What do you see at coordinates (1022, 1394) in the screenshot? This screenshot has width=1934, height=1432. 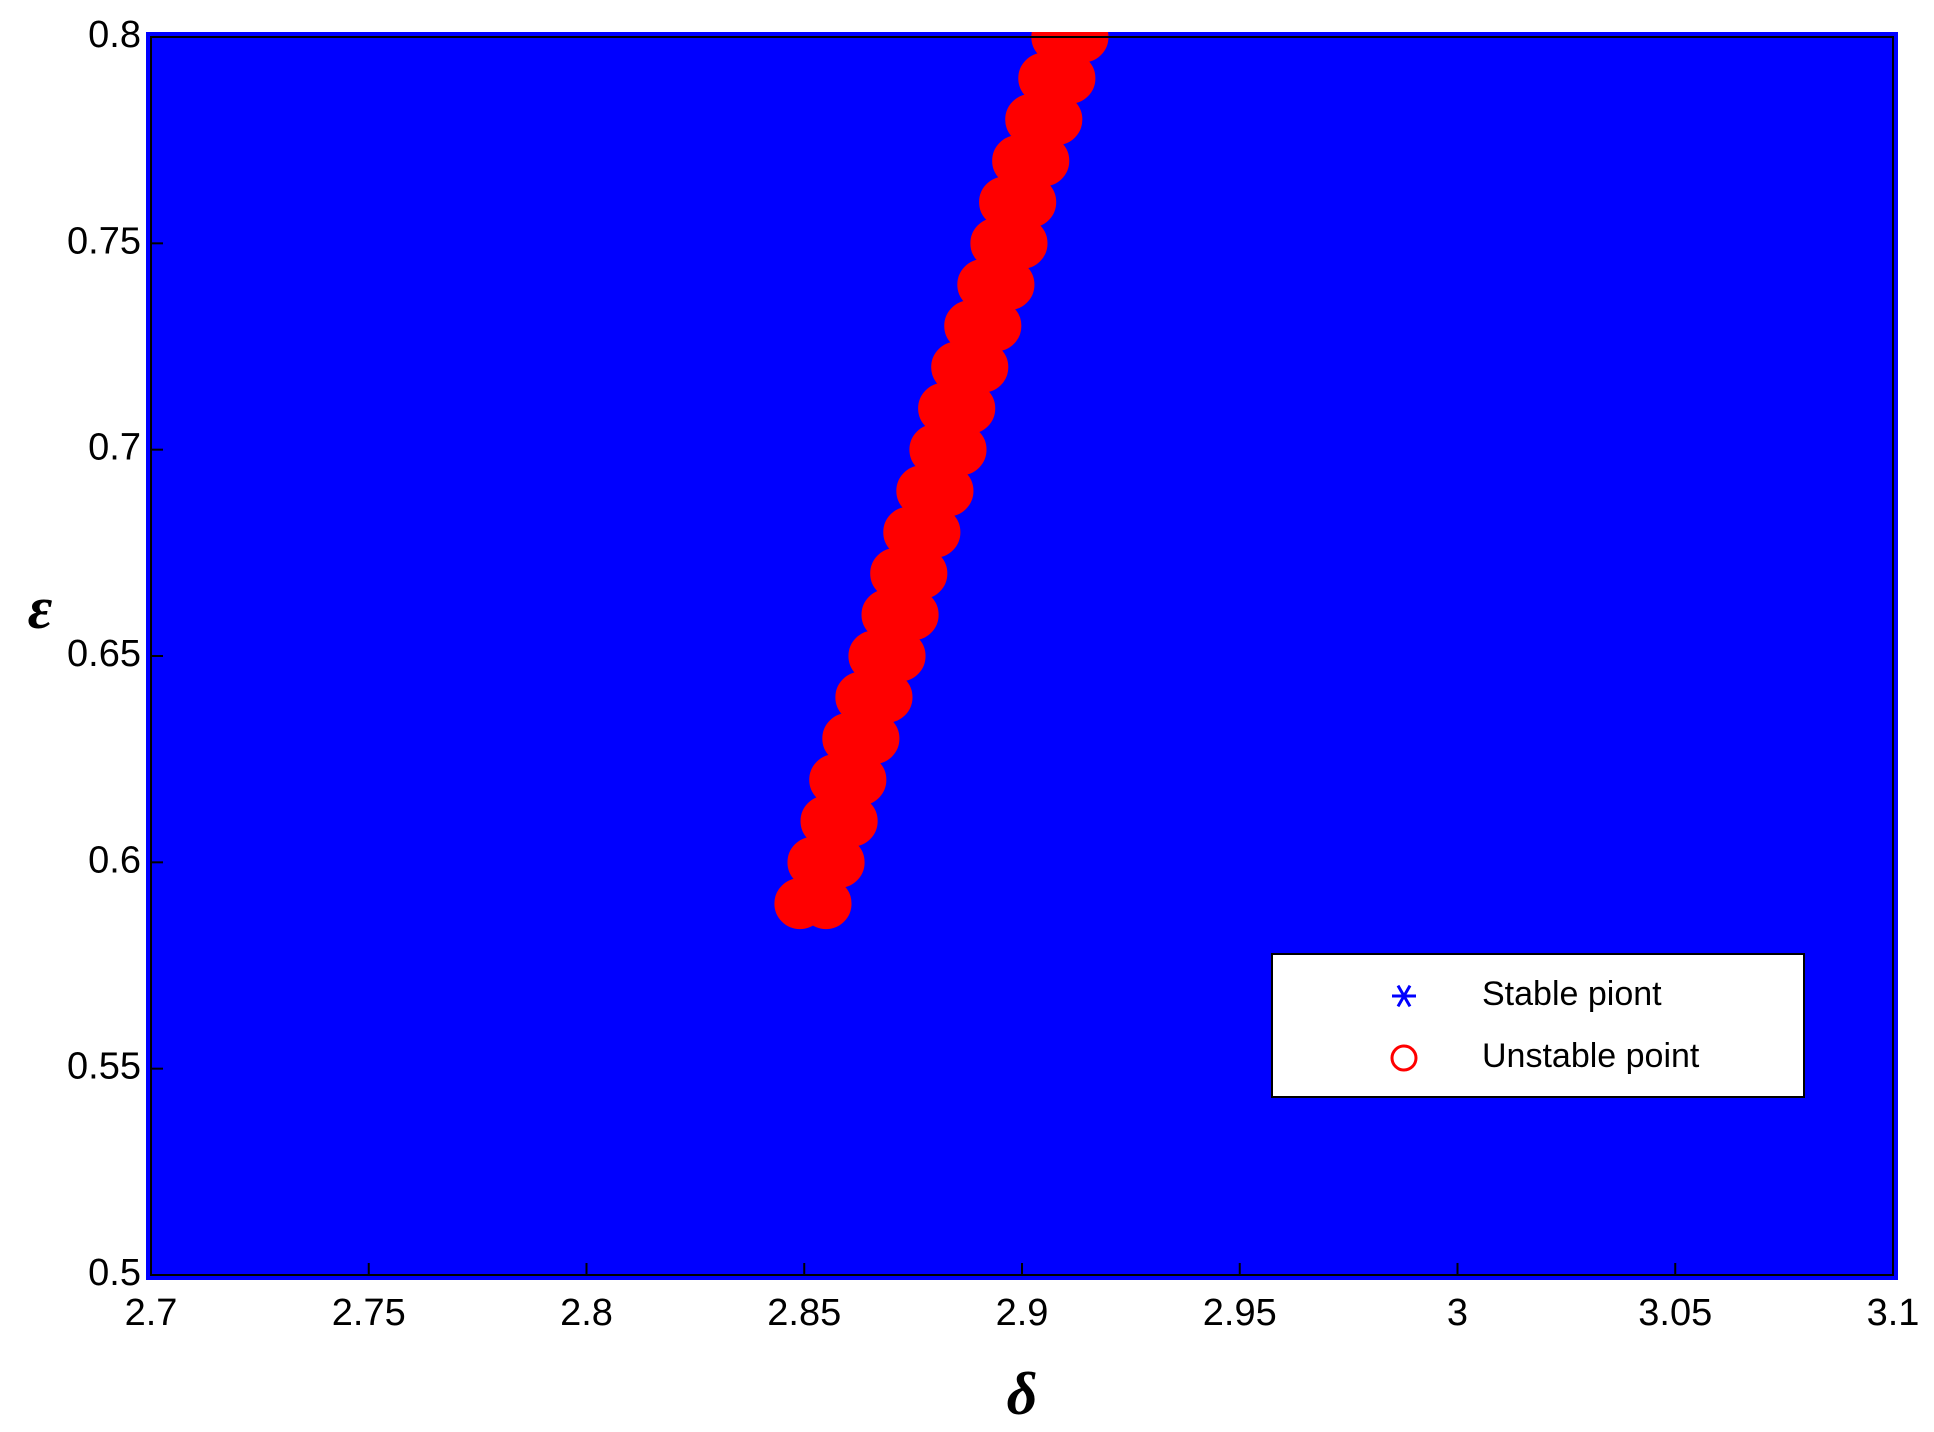 I see `x-axis-title: δ` at bounding box center [1022, 1394].